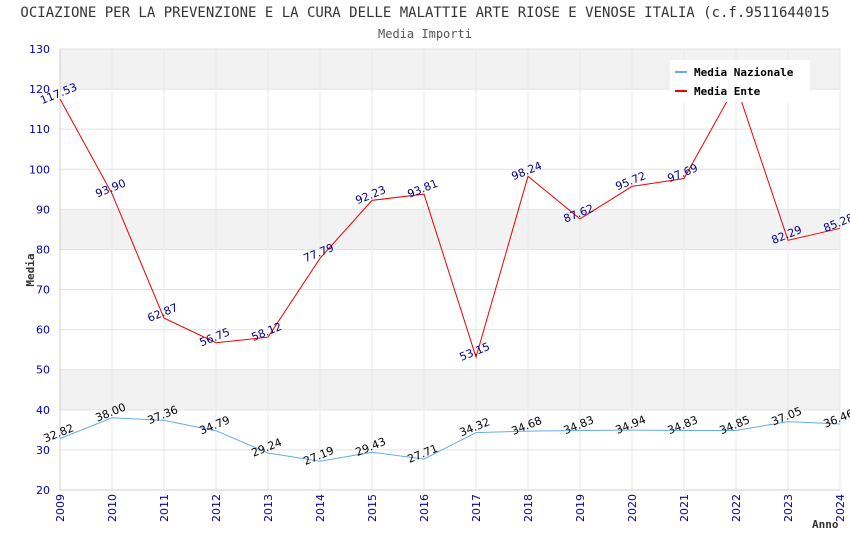 The height and width of the screenshot is (550, 850). Describe the element at coordinates (736, 508) in the screenshot. I see `x-tick-label: 2022` at that location.